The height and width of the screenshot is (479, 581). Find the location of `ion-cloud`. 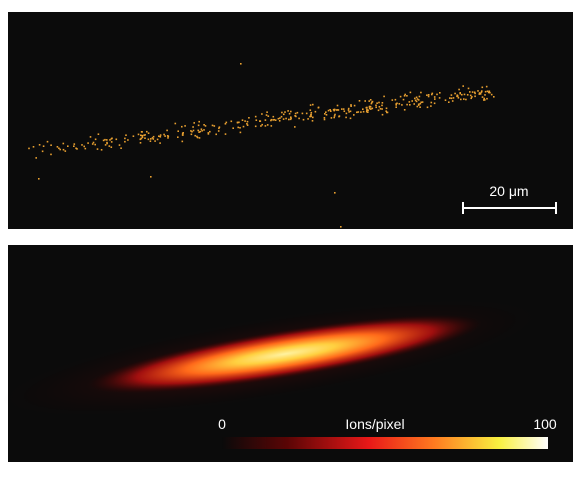

ion-cloud is located at coordinates (285, 354).